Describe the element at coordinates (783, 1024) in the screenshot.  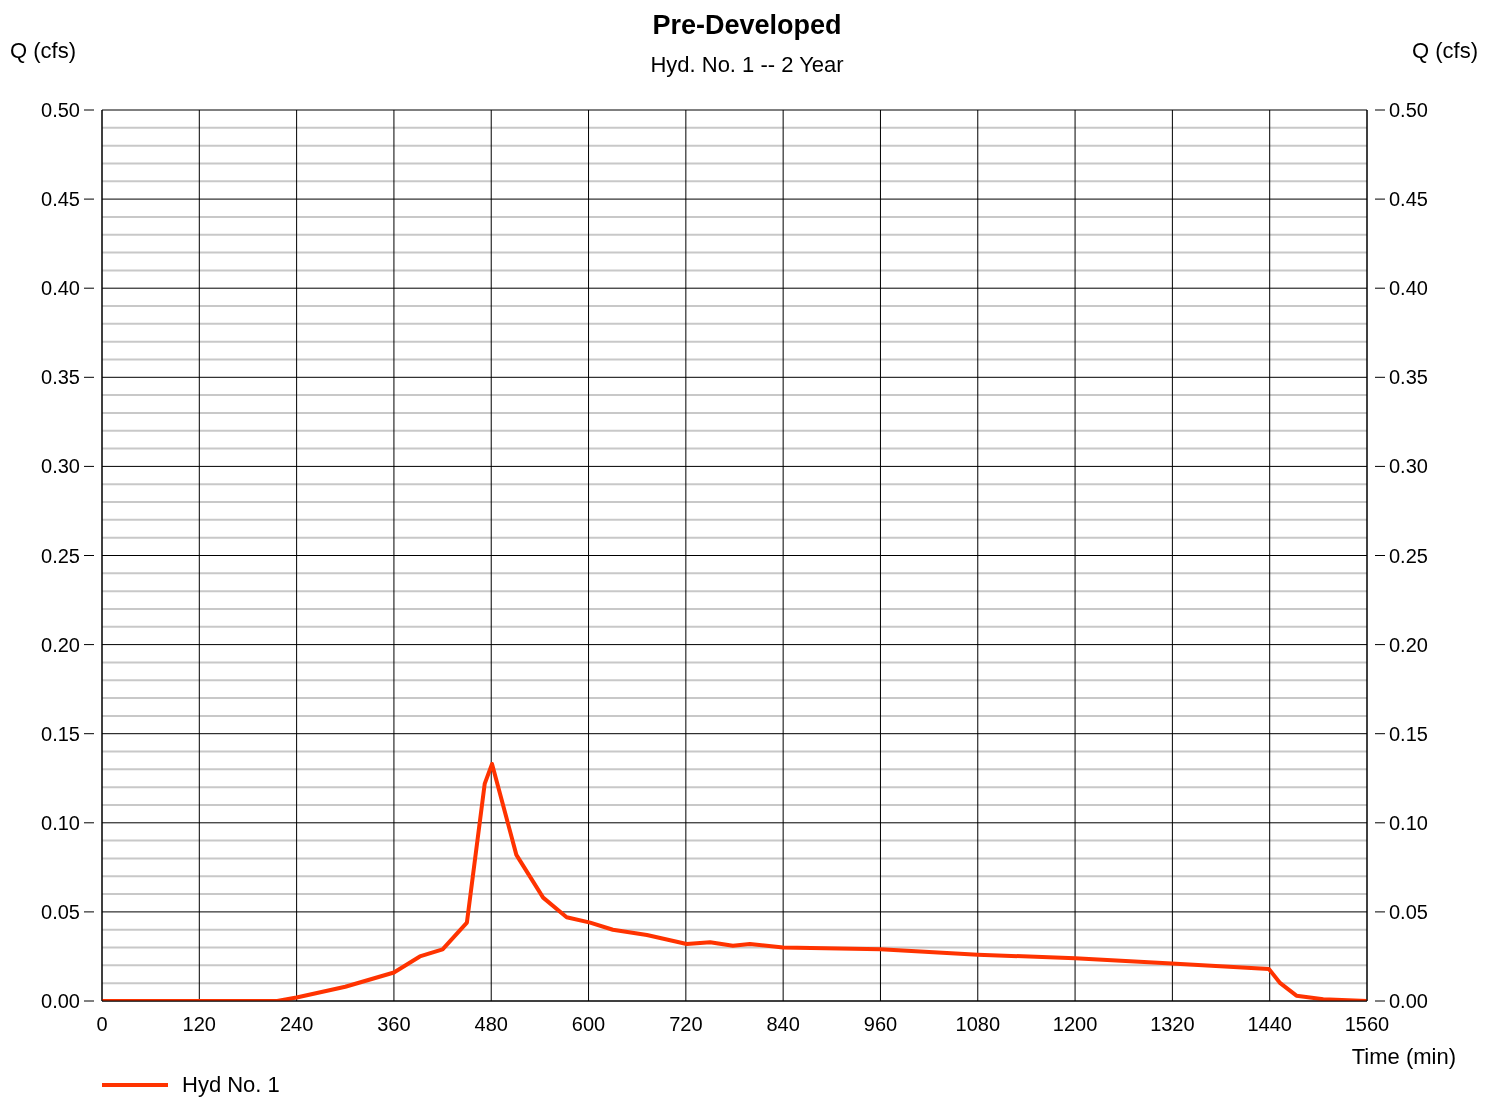
I see `x-tick-label: 840` at that location.